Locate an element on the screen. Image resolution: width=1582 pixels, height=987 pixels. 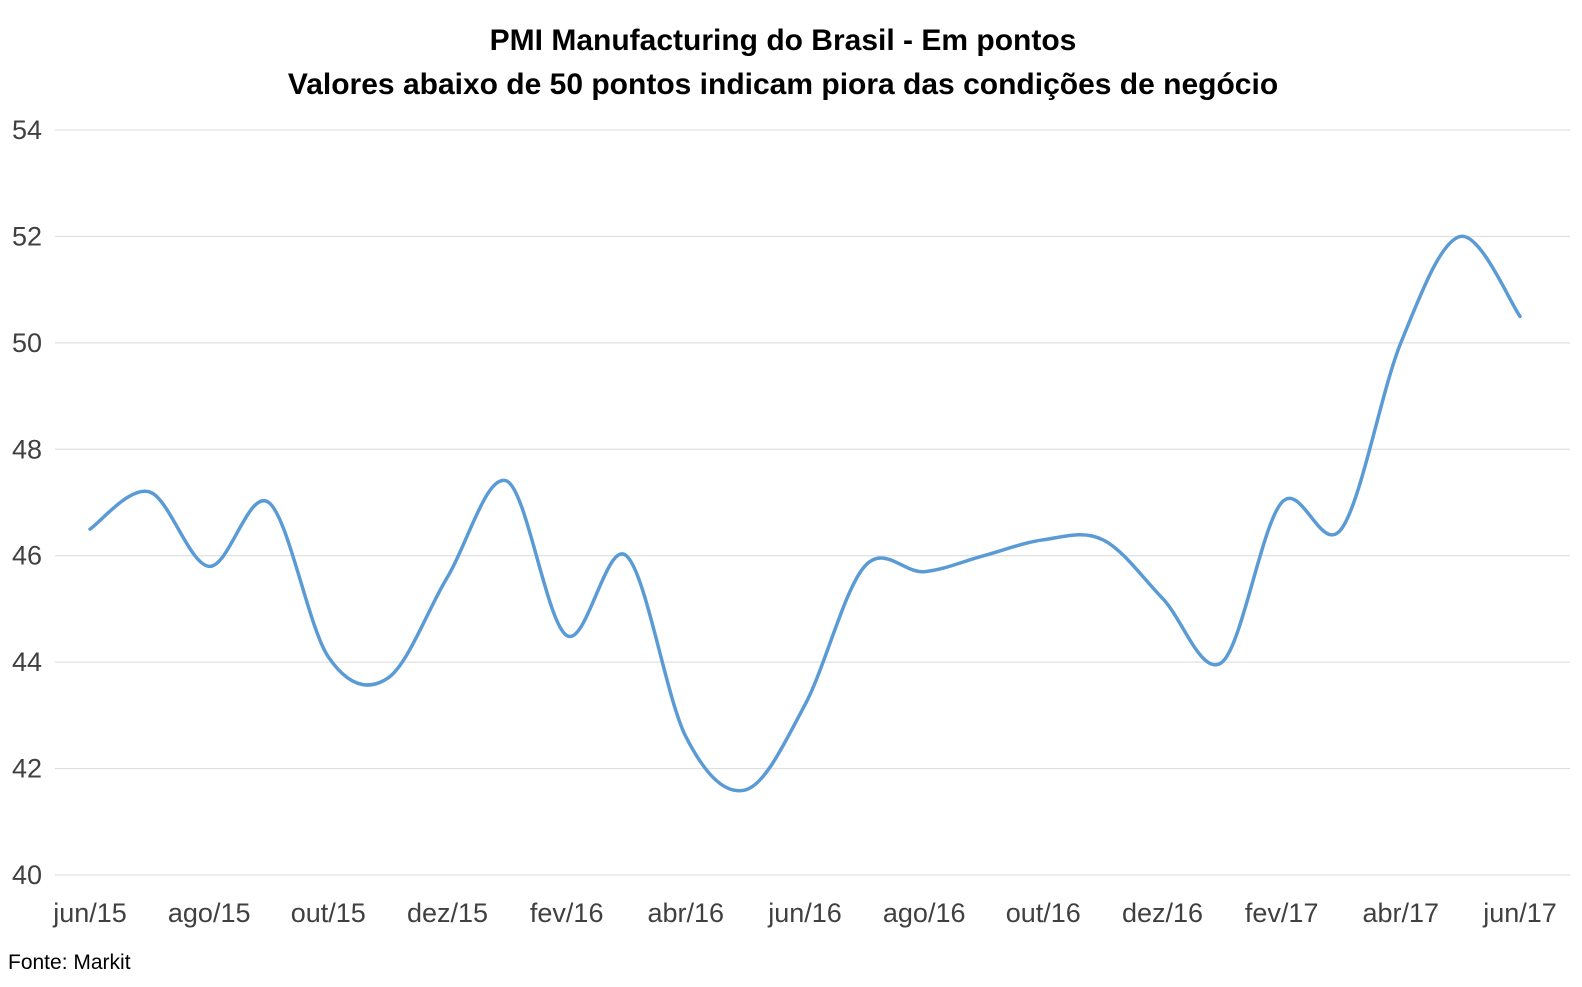
x-axis-label: abr/16 is located at coordinates (686, 913).